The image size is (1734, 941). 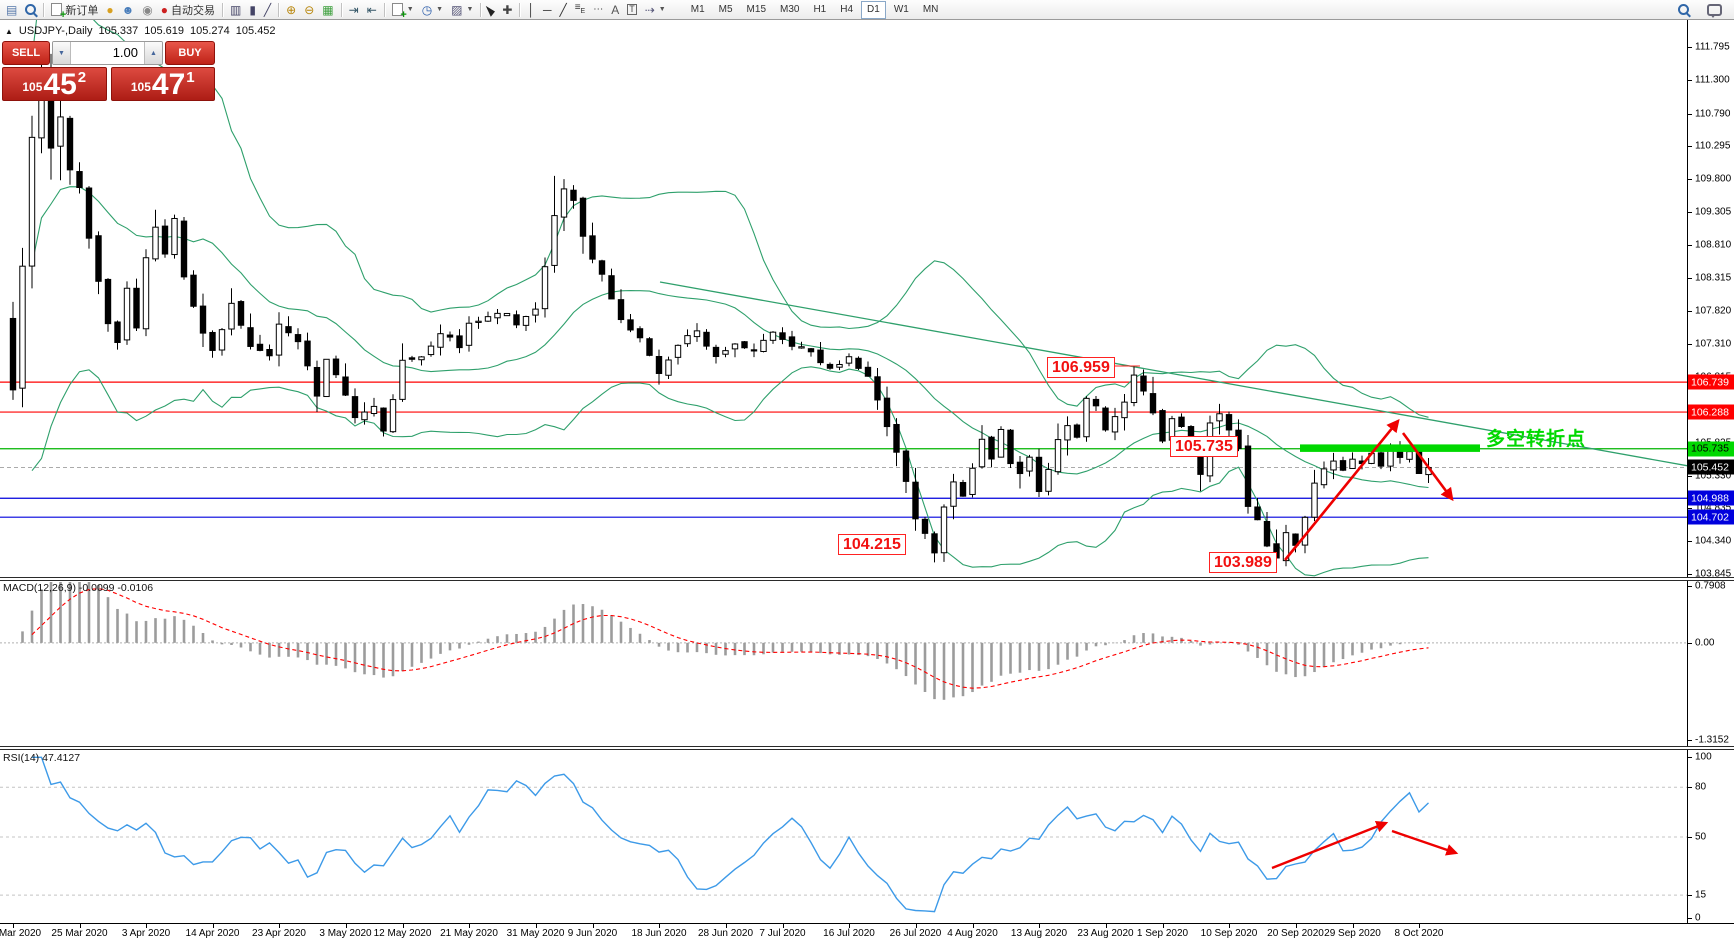 I want to click on date-label: 31 May 2020, so click(x=535, y=933).